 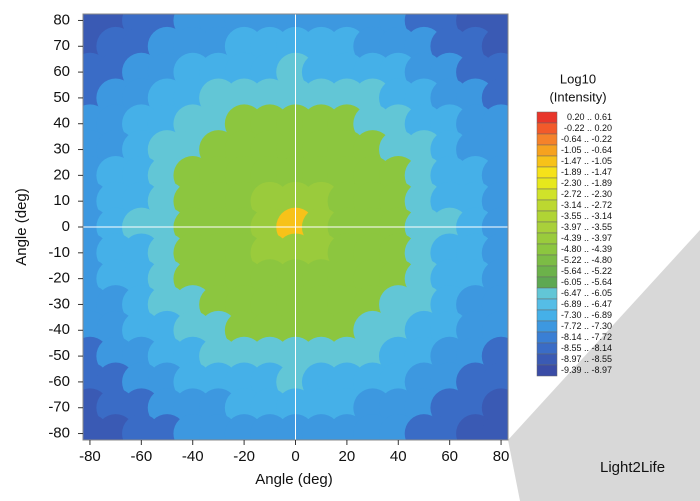 What do you see at coordinates (59, 407) in the screenshot?
I see `y-tick-label: -70` at bounding box center [59, 407].